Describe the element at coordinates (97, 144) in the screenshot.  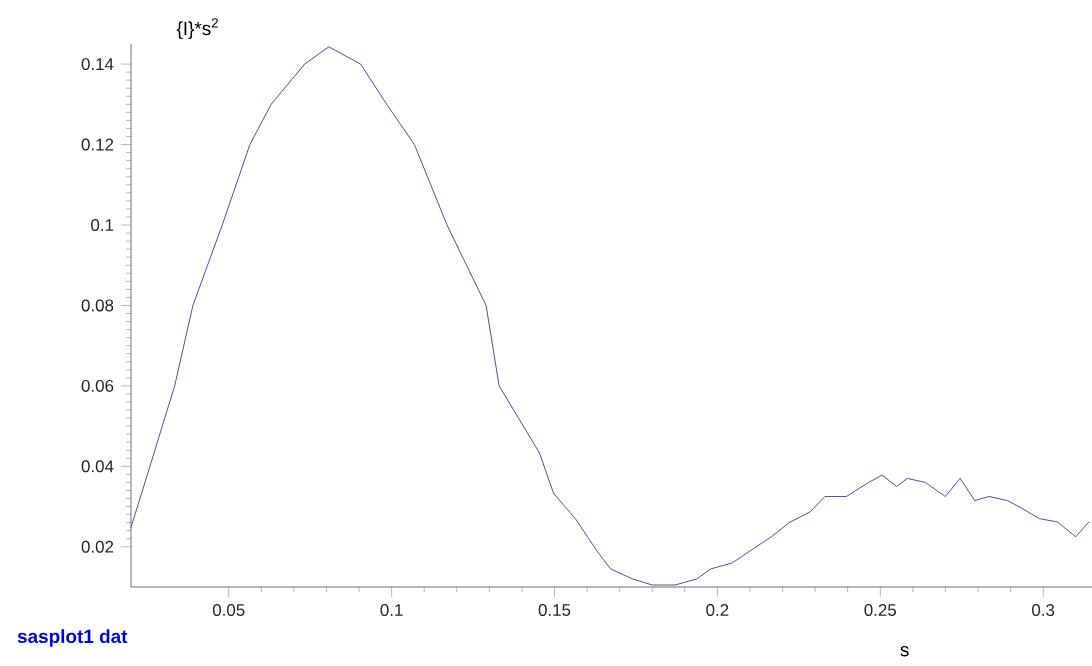
I see `y-tick-label: 0.12` at that location.